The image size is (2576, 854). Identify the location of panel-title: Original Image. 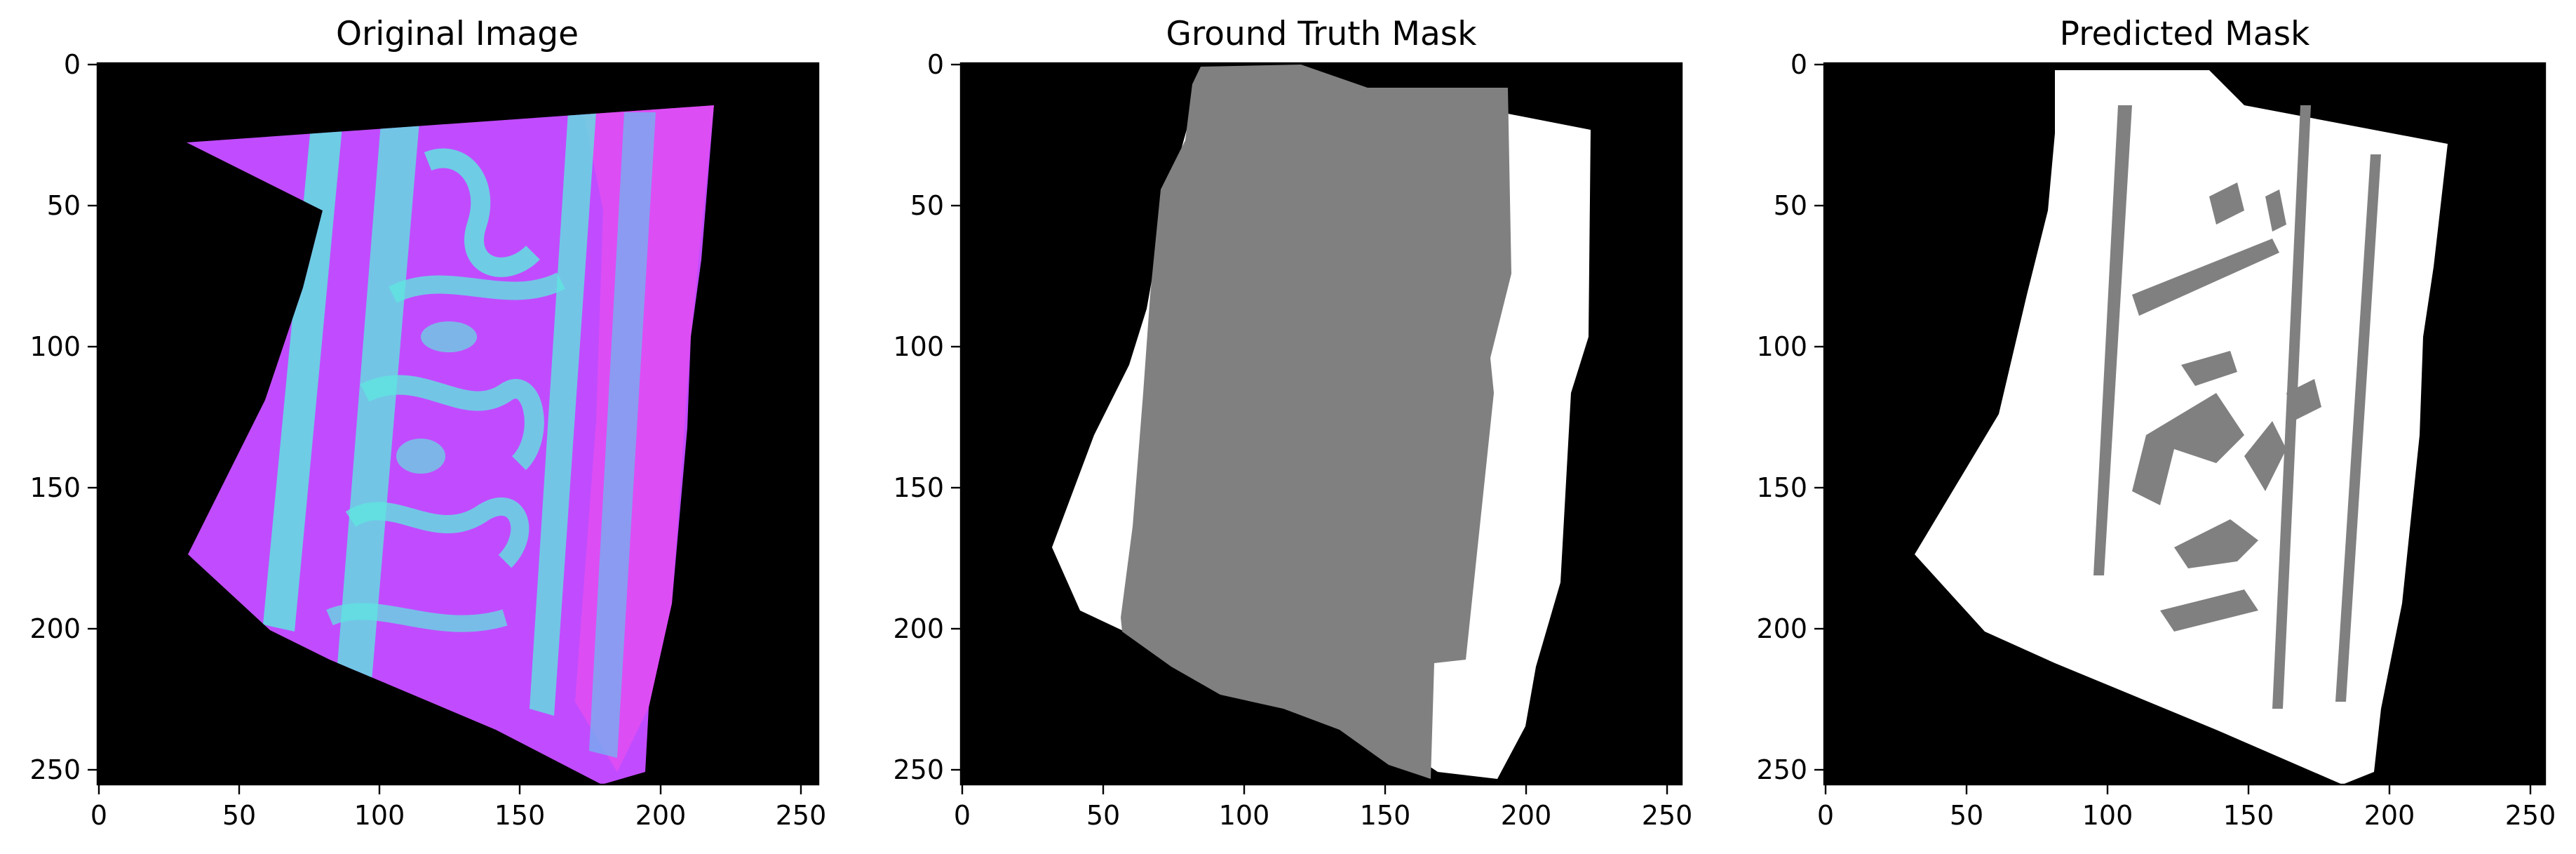
(457, 34).